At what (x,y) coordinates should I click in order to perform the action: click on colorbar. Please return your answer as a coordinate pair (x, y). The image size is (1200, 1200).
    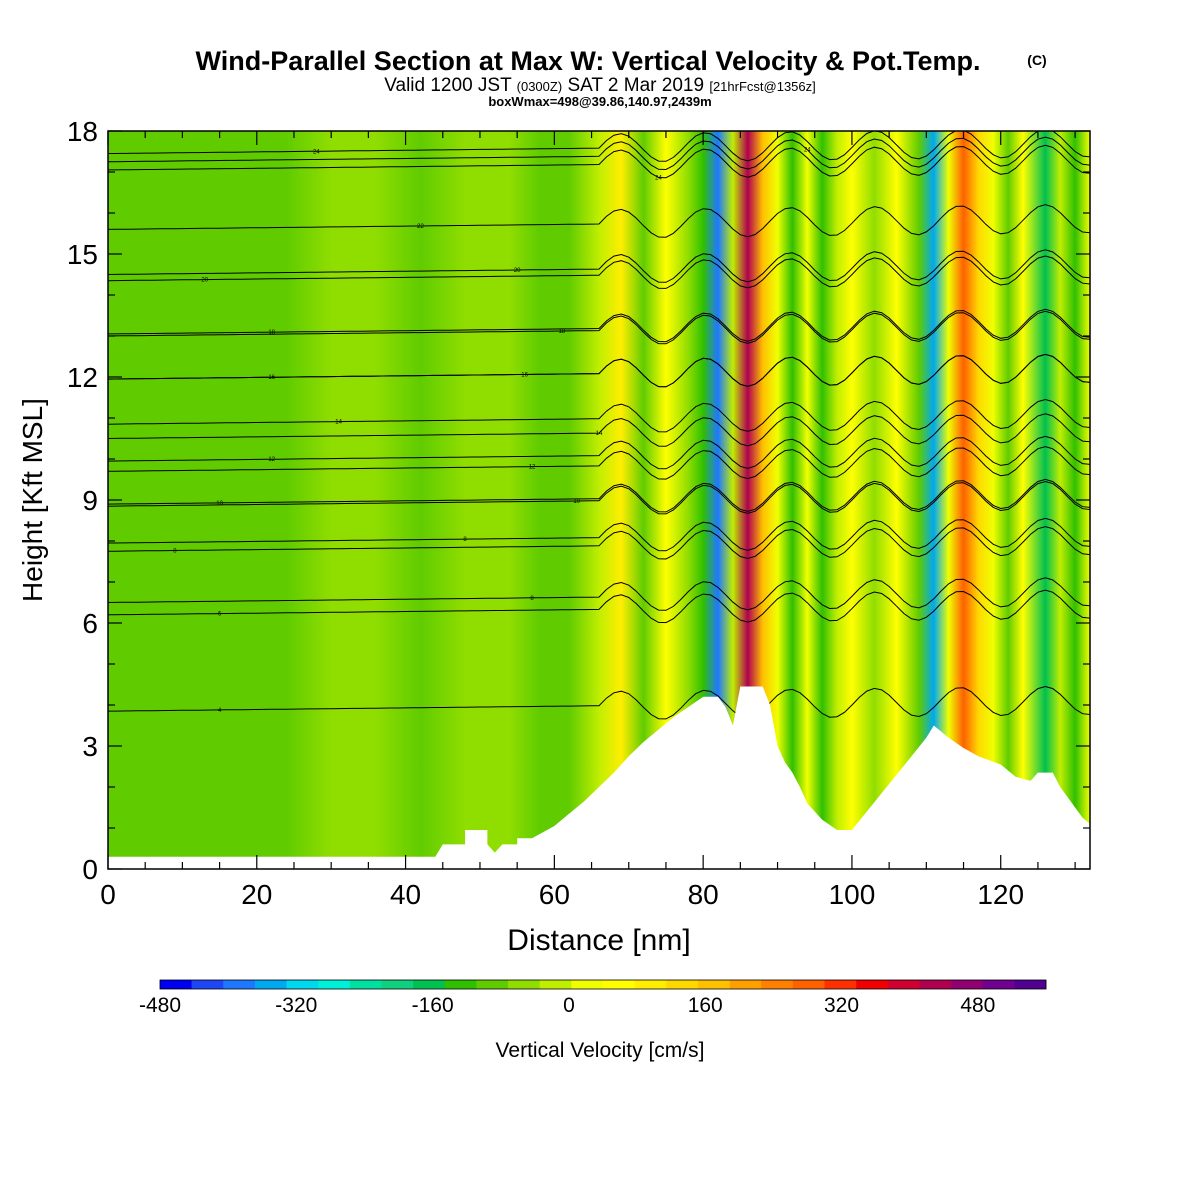
    Looking at the image, I should click on (603, 984).